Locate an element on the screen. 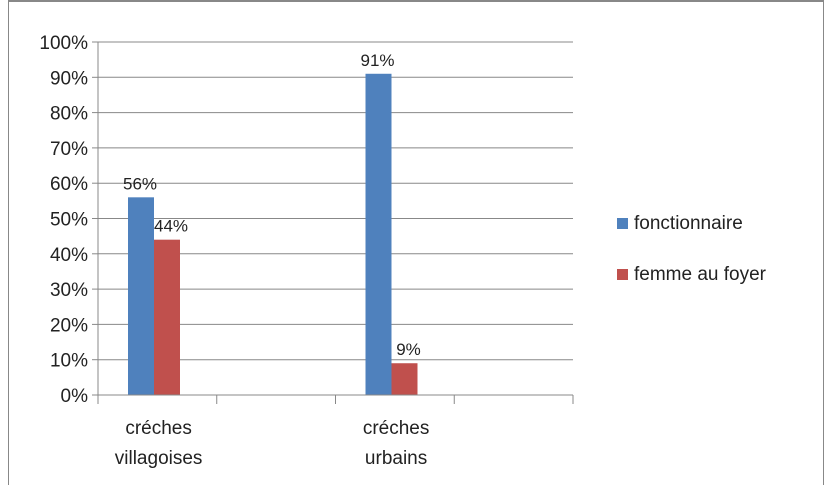 This screenshot has width=825, height=486. y-tick-label: 90% is located at coordinates (69, 78).